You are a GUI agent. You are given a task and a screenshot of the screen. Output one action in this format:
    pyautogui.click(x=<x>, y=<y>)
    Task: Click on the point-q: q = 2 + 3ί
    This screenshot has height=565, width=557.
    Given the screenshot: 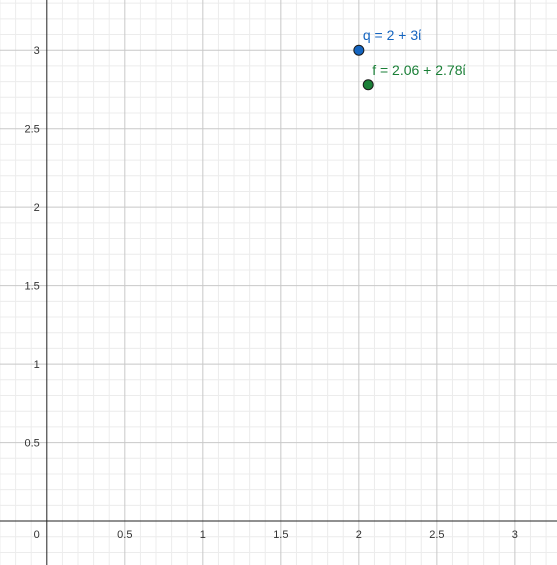 What is the action you would take?
    pyautogui.click(x=387, y=41)
    